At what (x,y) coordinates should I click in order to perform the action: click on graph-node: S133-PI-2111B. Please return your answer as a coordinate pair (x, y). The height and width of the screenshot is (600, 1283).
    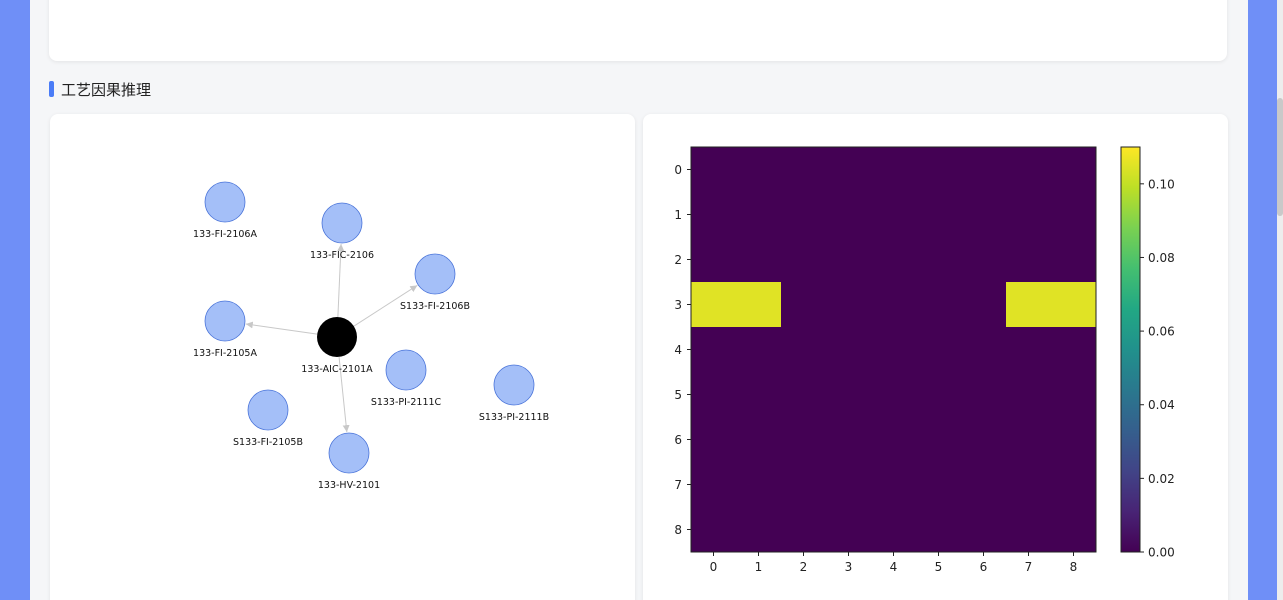
    Looking at the image, I should click on (514, 393).